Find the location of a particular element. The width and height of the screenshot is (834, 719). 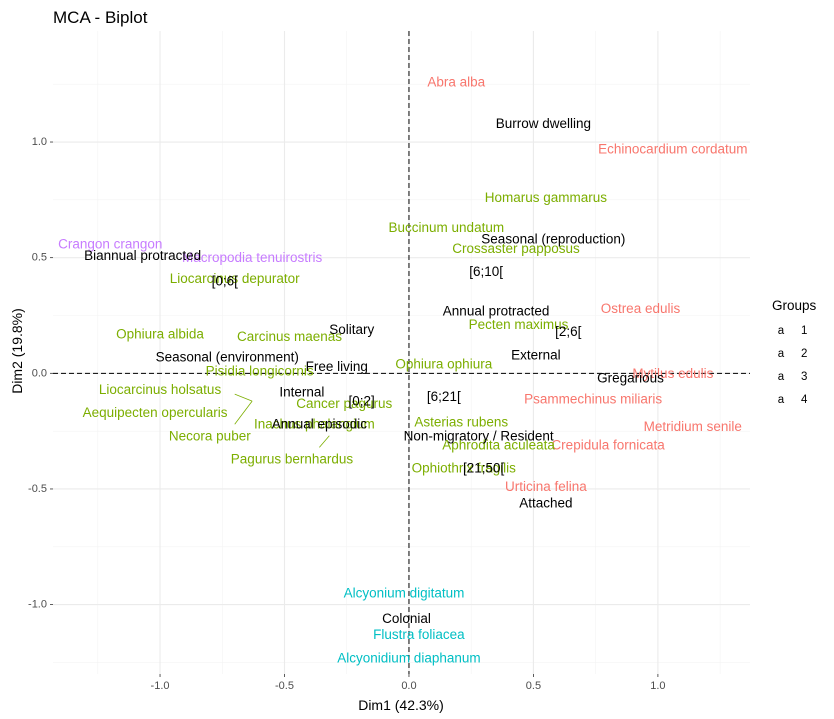

legend-entry-label: 3 is located at coordinates (804, 377).